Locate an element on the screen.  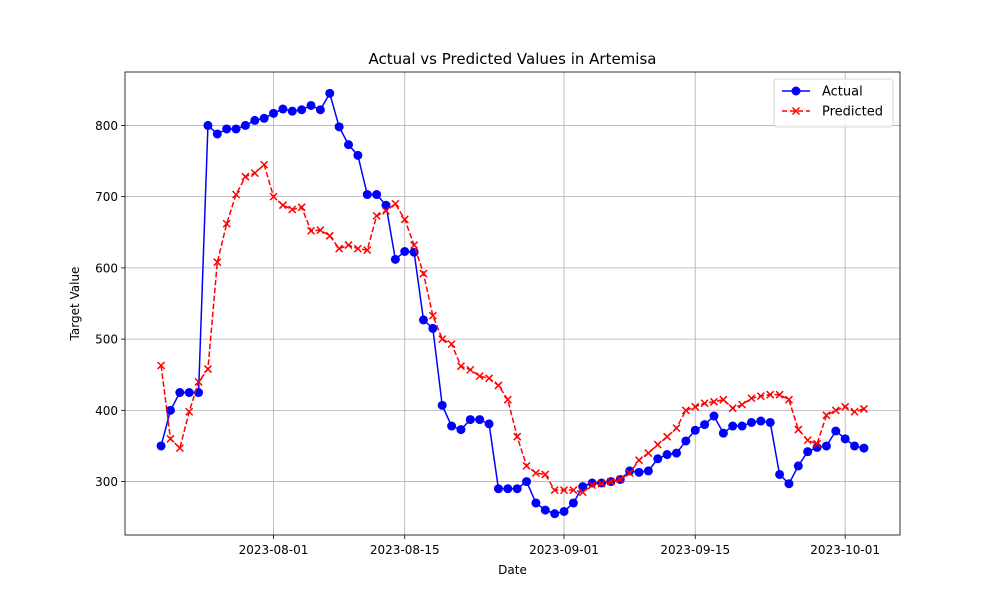
legend: Actual Predicted is located at coordinates (833, 103).